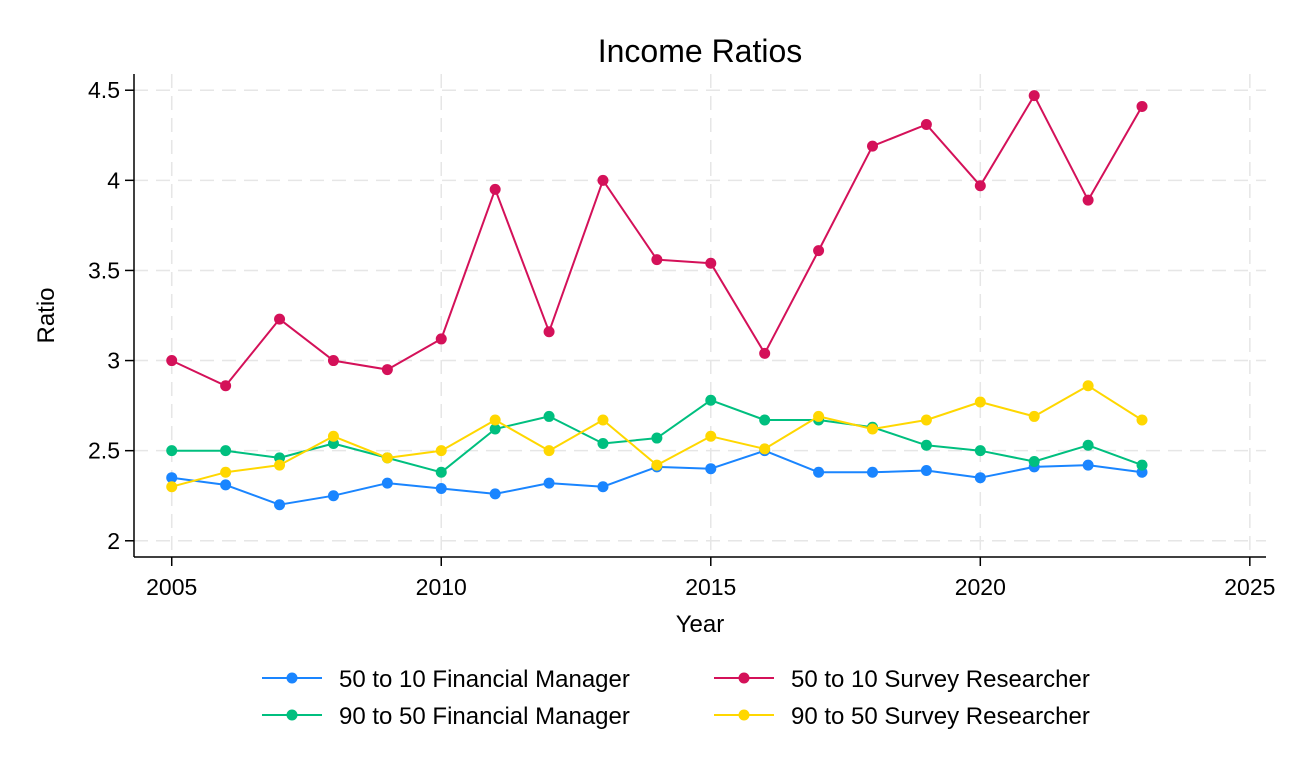  I want to click on legend-label: 50 to 10 Financial Manager, so click(484, 679).